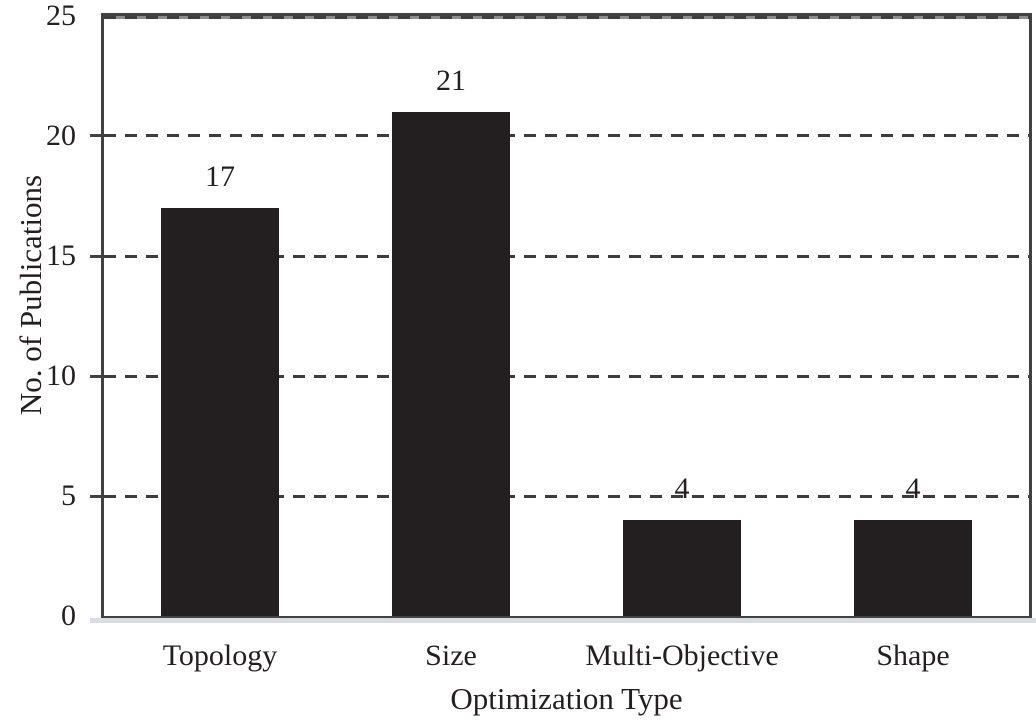  I want to click on bar-value-label-shape: 4, so click(913, 488).